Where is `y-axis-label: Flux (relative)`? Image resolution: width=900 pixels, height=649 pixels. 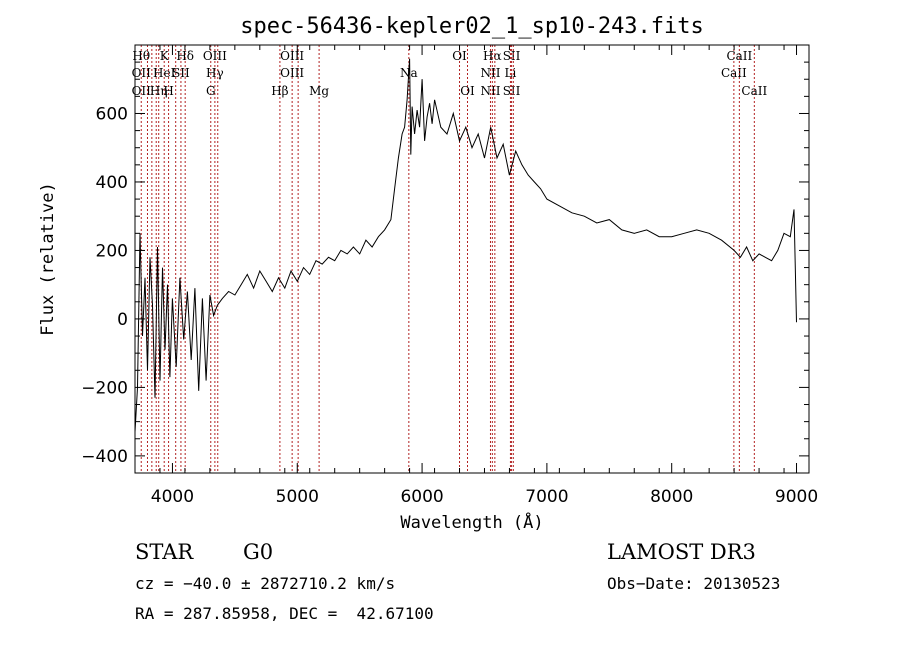
y-axis-label: Flux (relative) is located at coordinates (48, 259).